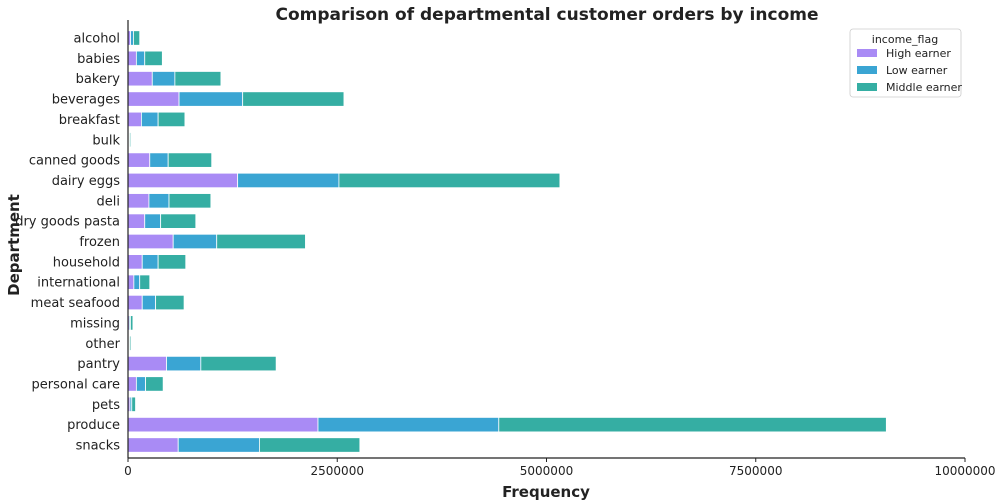 This screenshot has height=504, width=998. Describe the element at coordinates (190, 160) in the screenshot. I see `bar-canned-goods-middle-earner` at that location.